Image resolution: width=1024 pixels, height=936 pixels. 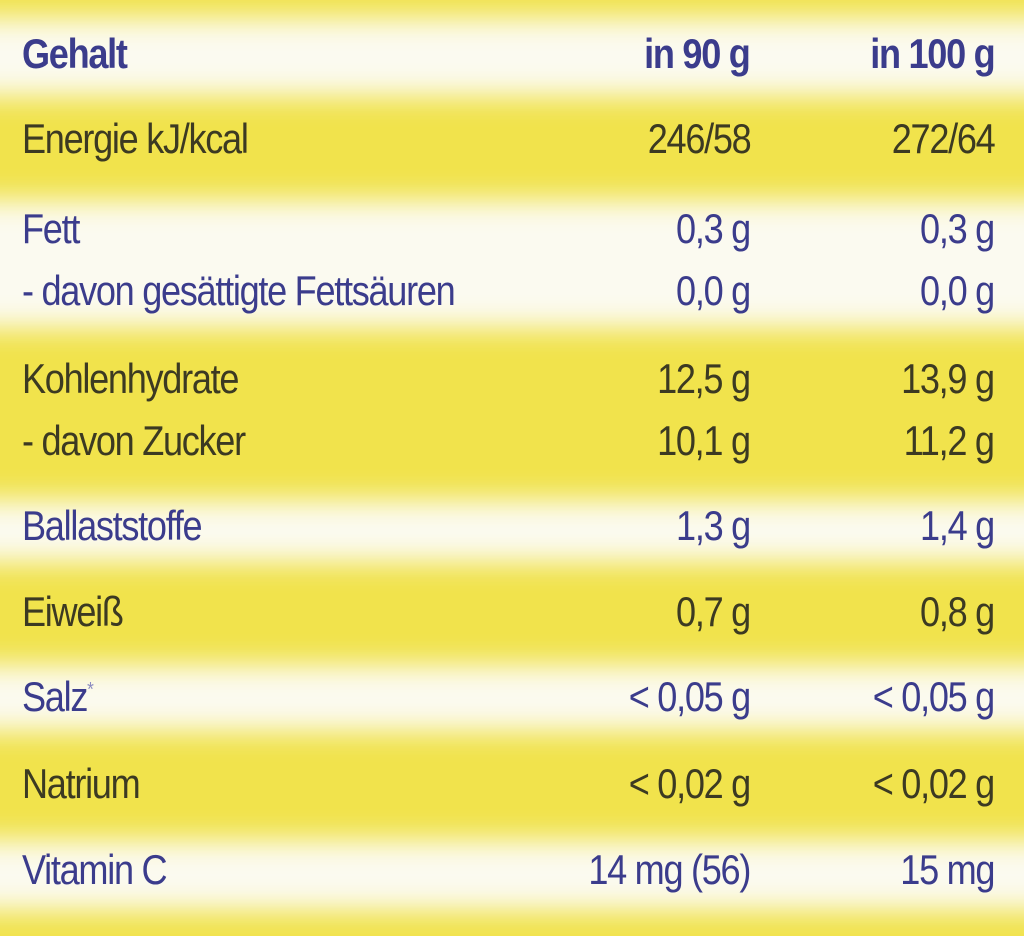 What do you see at coordinates (957, 525) in the screenshot?
I see `row-col2: 1,4 g` at bounding box center [957, 525].